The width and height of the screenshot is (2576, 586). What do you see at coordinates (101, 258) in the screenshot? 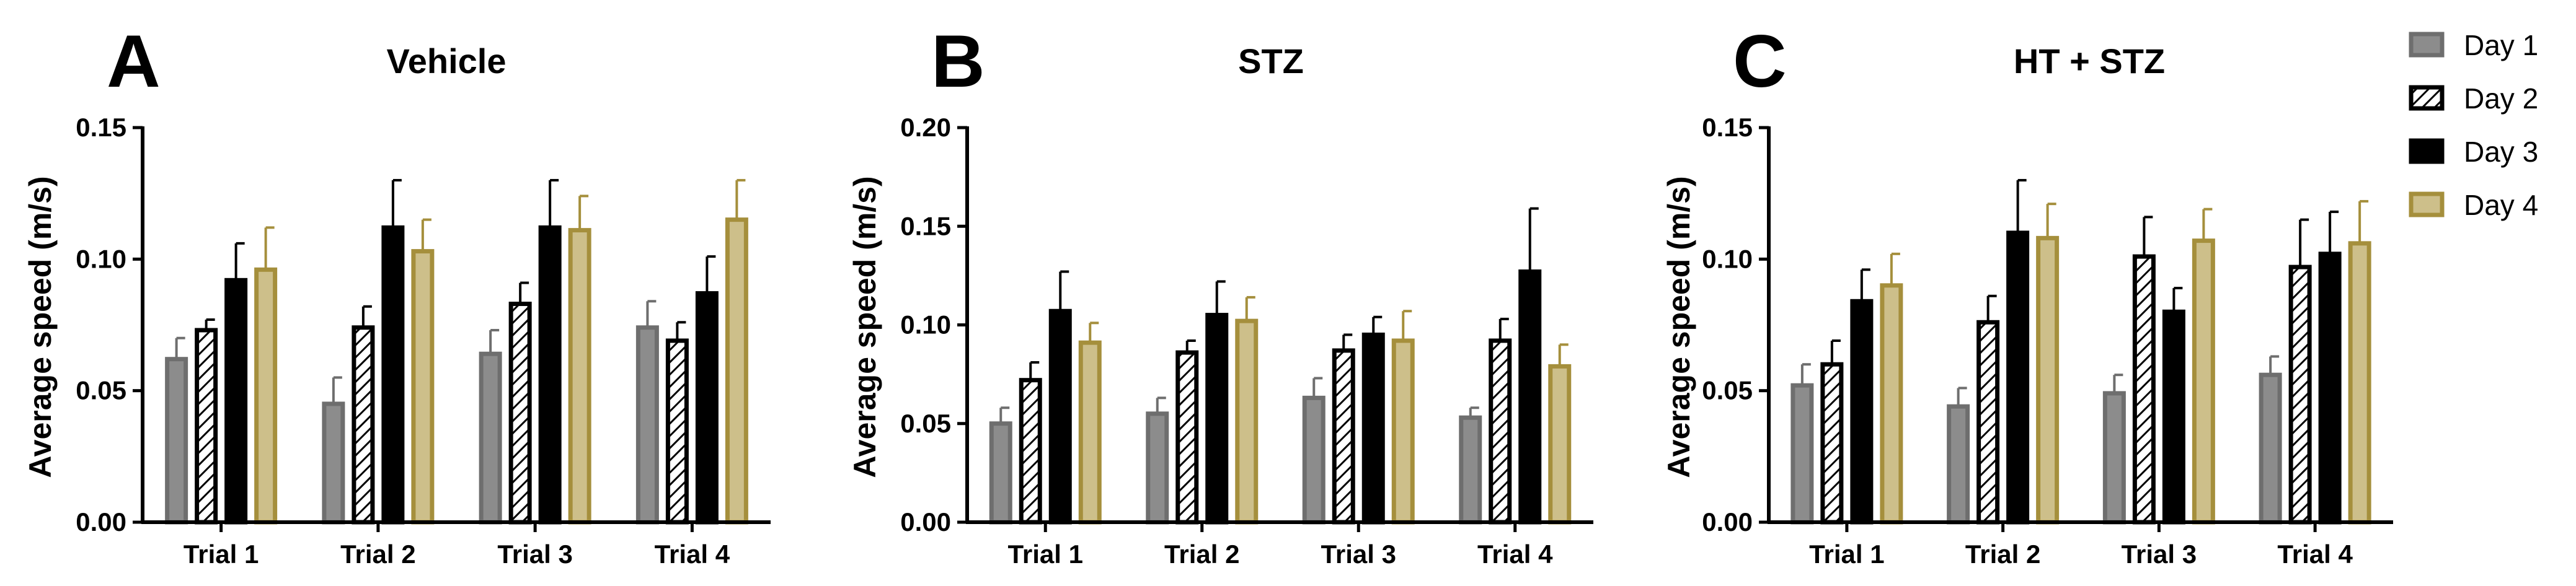
I see `y-tick-label-vehicle-2: 0.10` at bounding box center [101, 258].